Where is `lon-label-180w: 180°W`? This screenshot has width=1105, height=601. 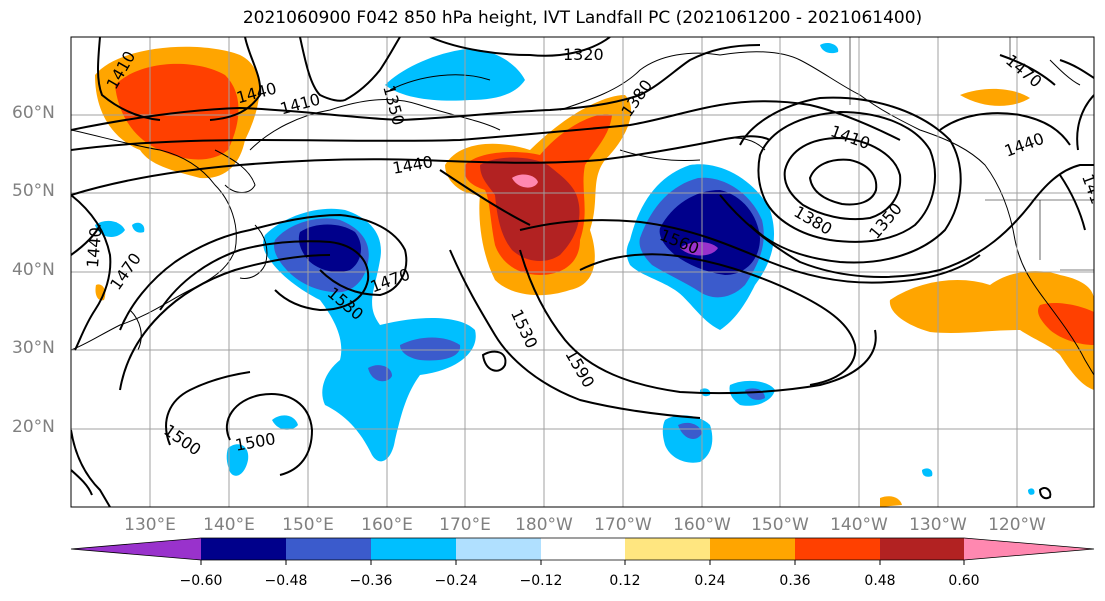
lon-label-180w: 180°W is located at coordinates (544, 525).